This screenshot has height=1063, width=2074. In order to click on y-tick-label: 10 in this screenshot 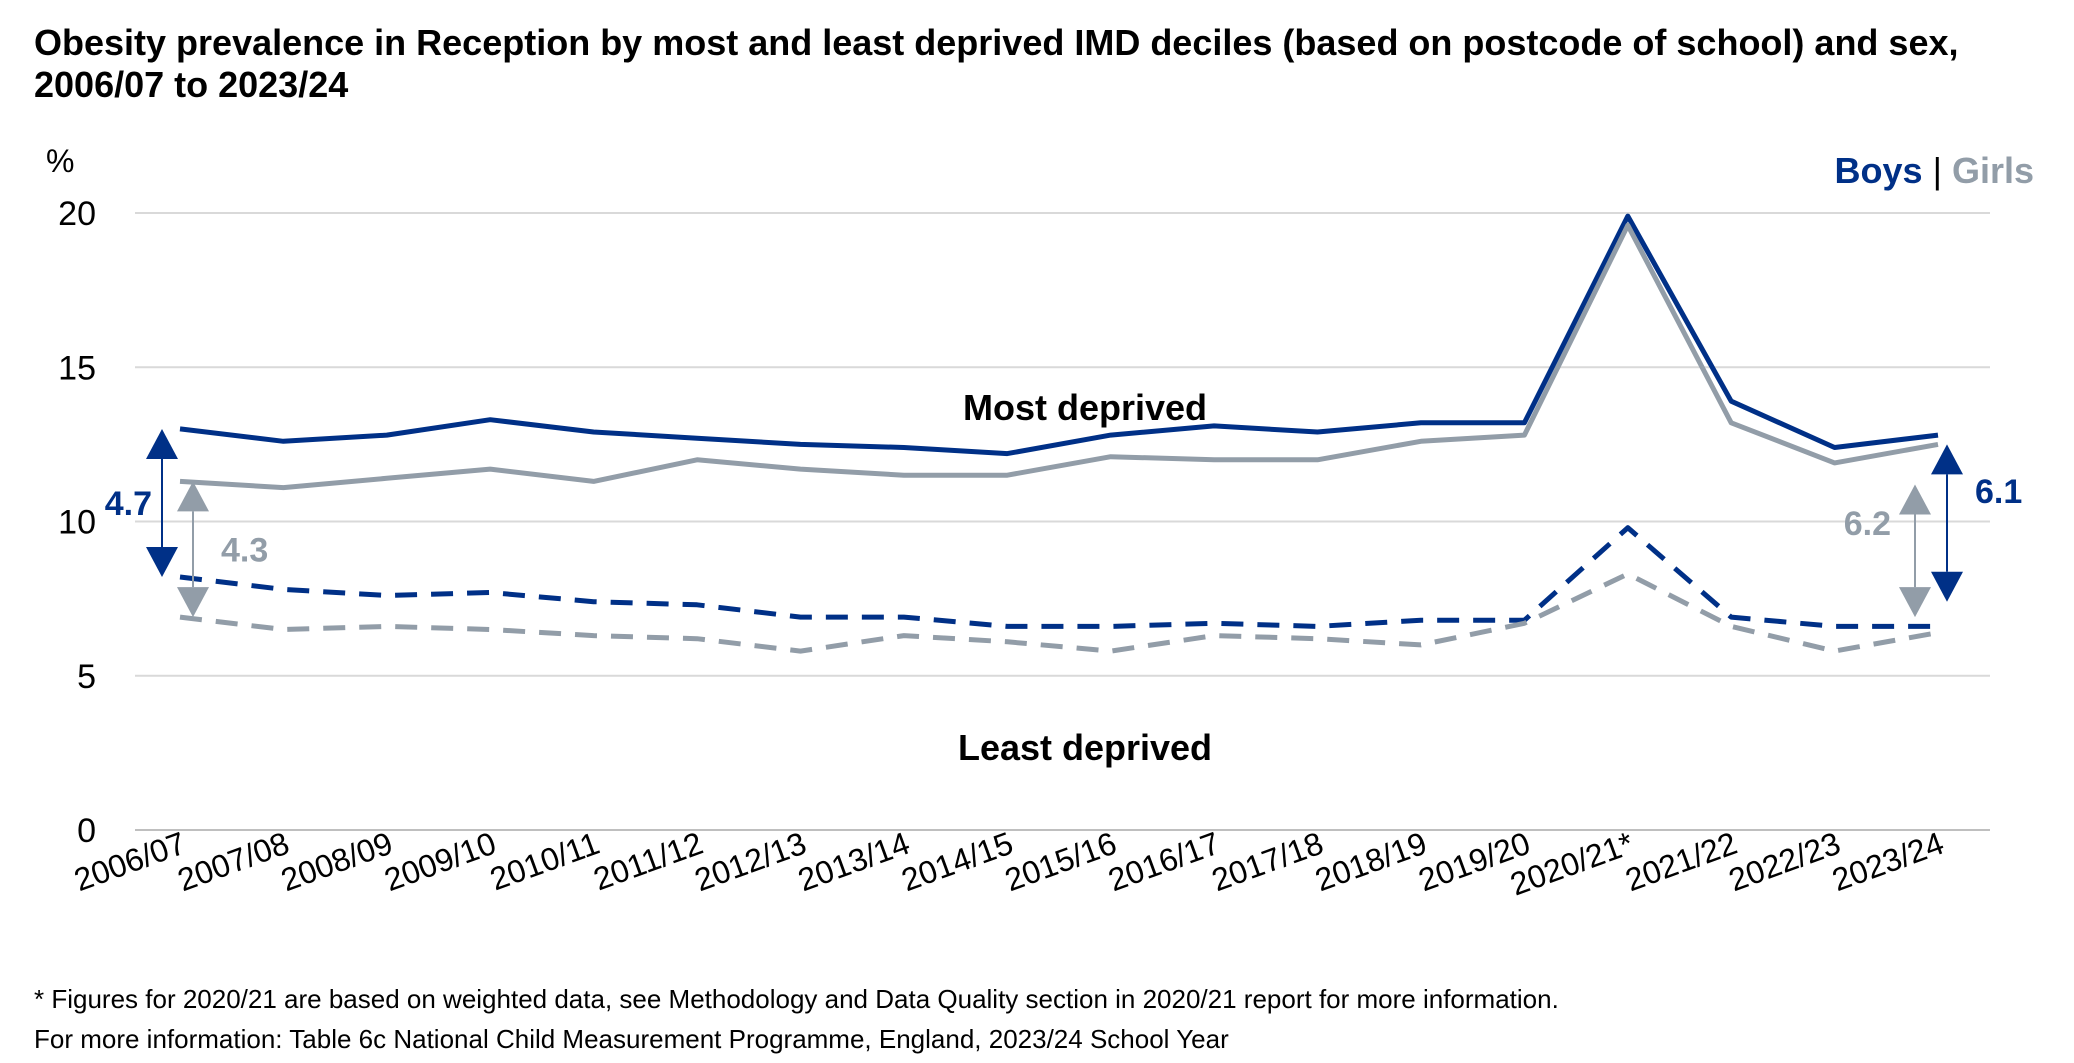, I will do `click(77, 523)`.